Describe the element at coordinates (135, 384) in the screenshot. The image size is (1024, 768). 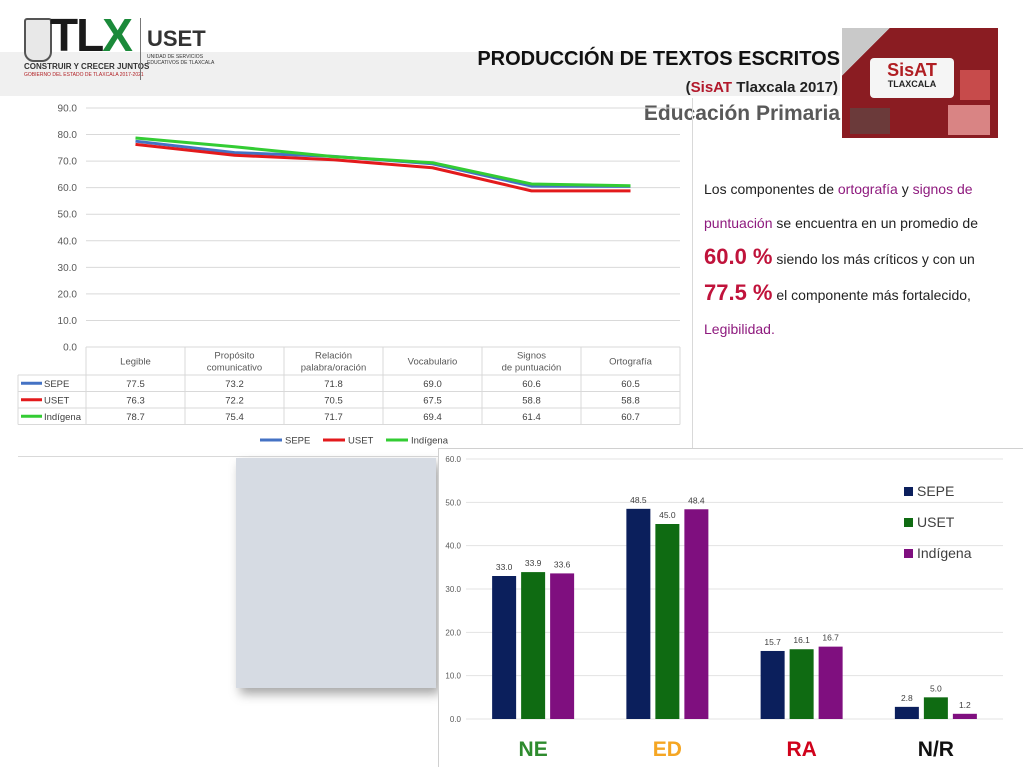
I see `table-value: 77.5` at that location.